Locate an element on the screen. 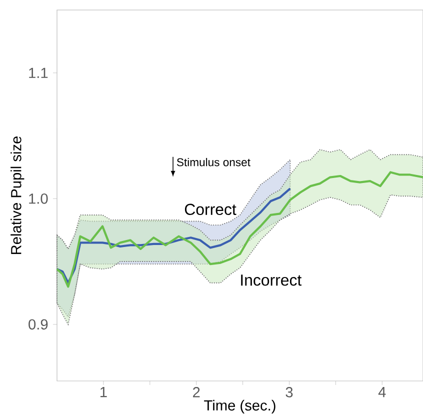 The width and height of the screenshot is (423, 416). x-tick-label: 3 is located at coordinates (289, 392).